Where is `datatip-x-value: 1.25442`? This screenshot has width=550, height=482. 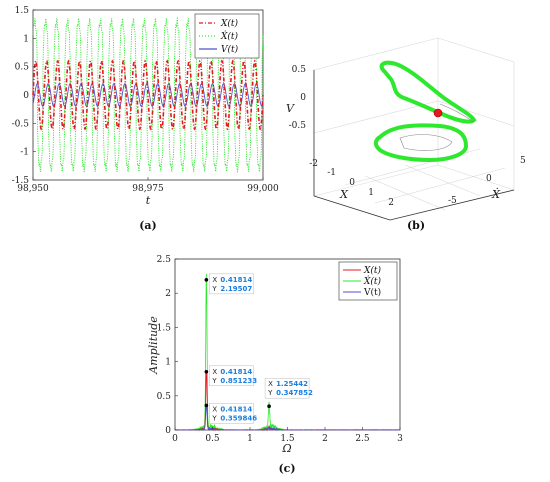 datatip-x-value: 1.25442 is located at coordinates (292, 384).